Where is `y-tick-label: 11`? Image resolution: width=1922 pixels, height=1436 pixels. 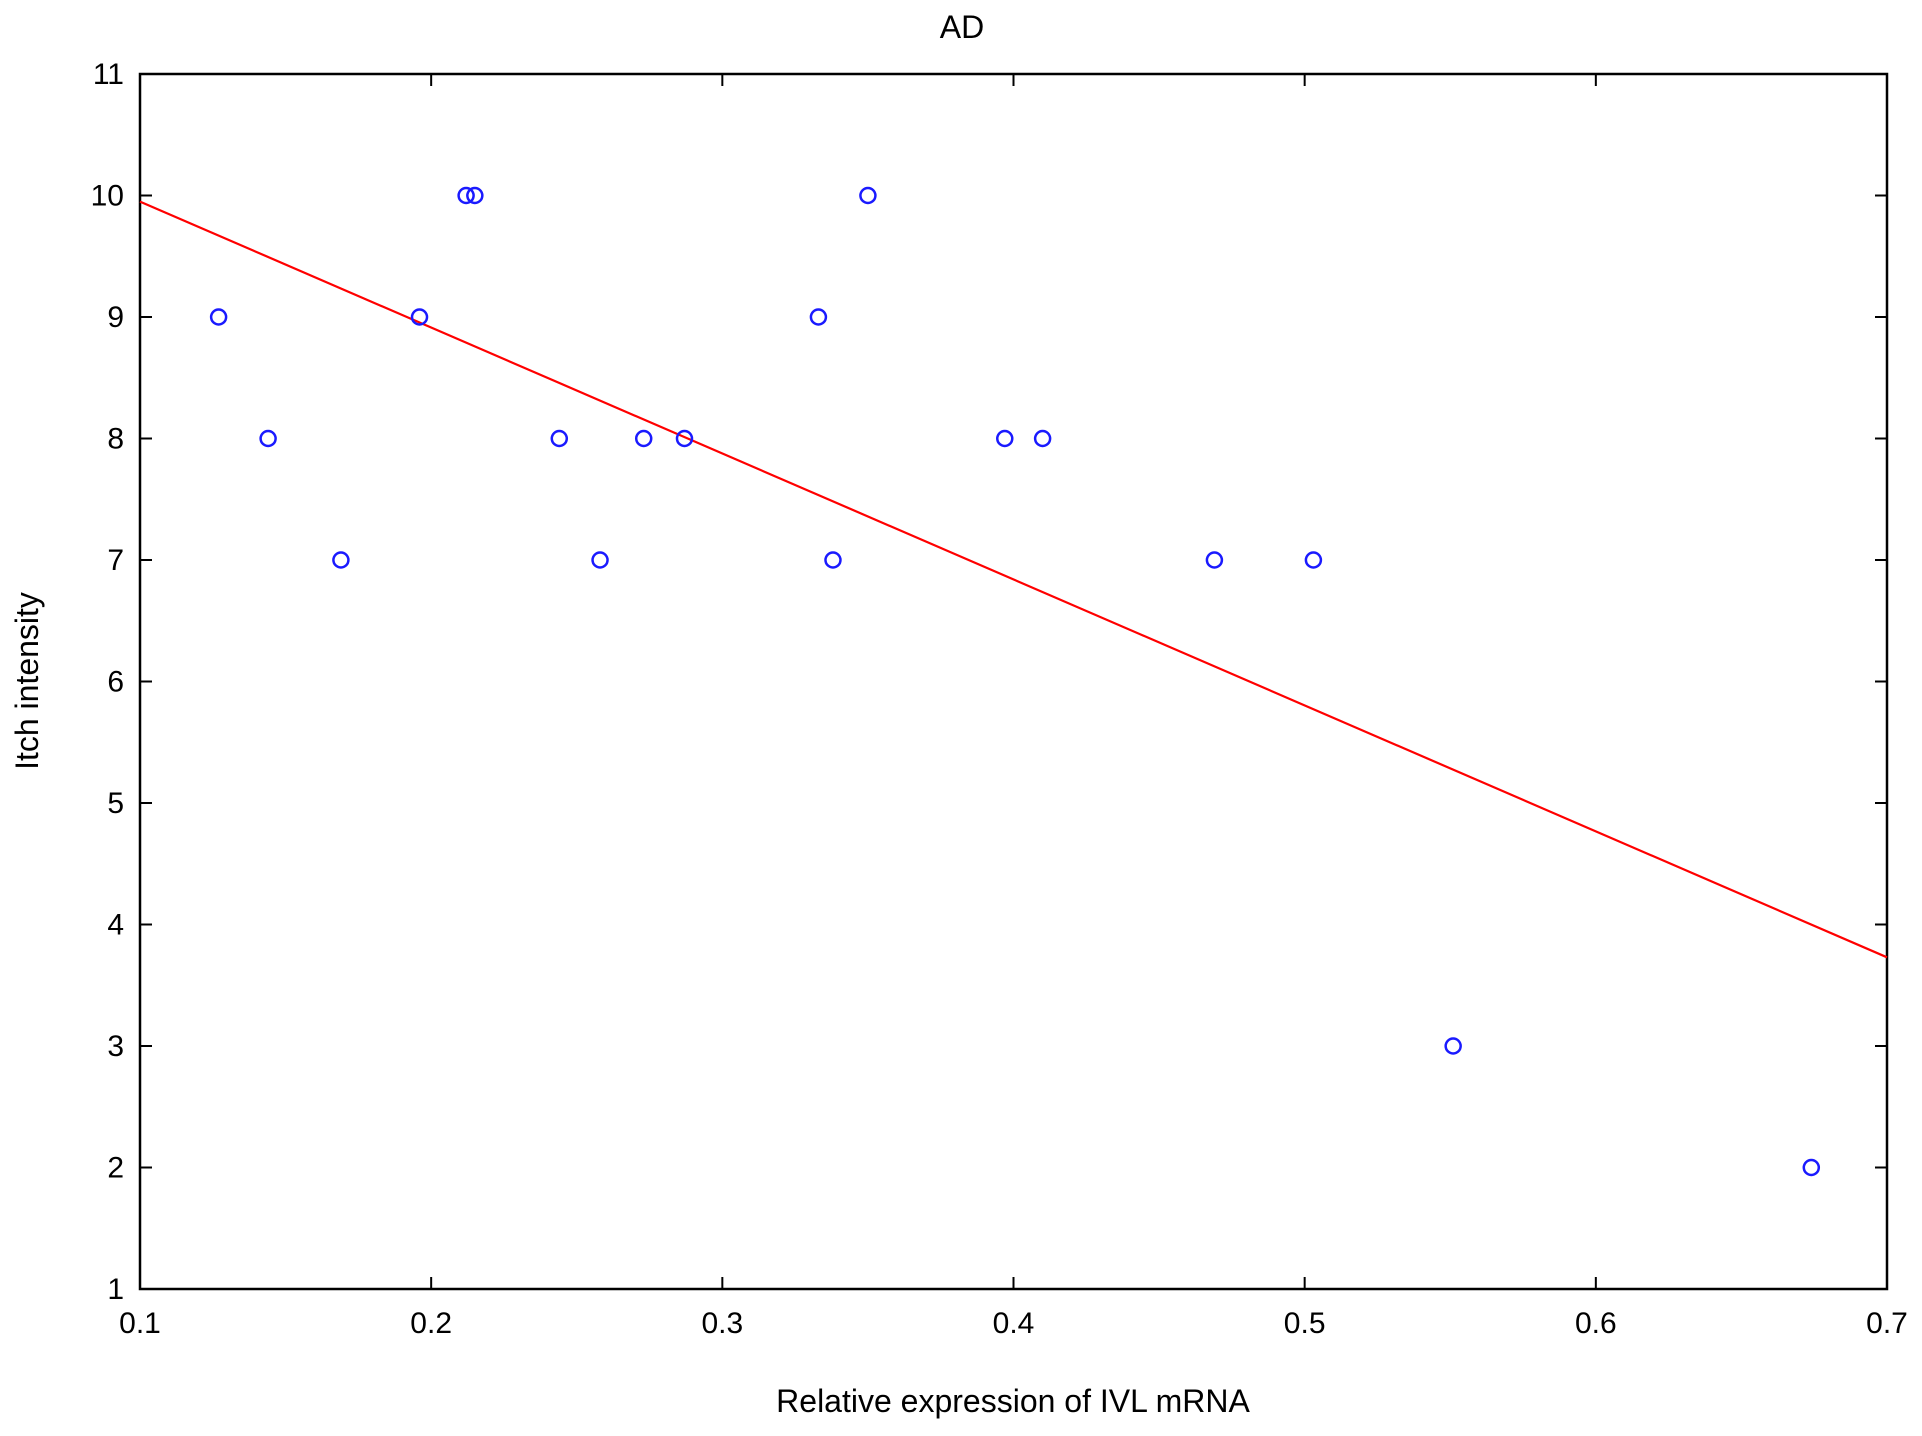 y-tick-label: 11 is located at coordinates (108, 74).